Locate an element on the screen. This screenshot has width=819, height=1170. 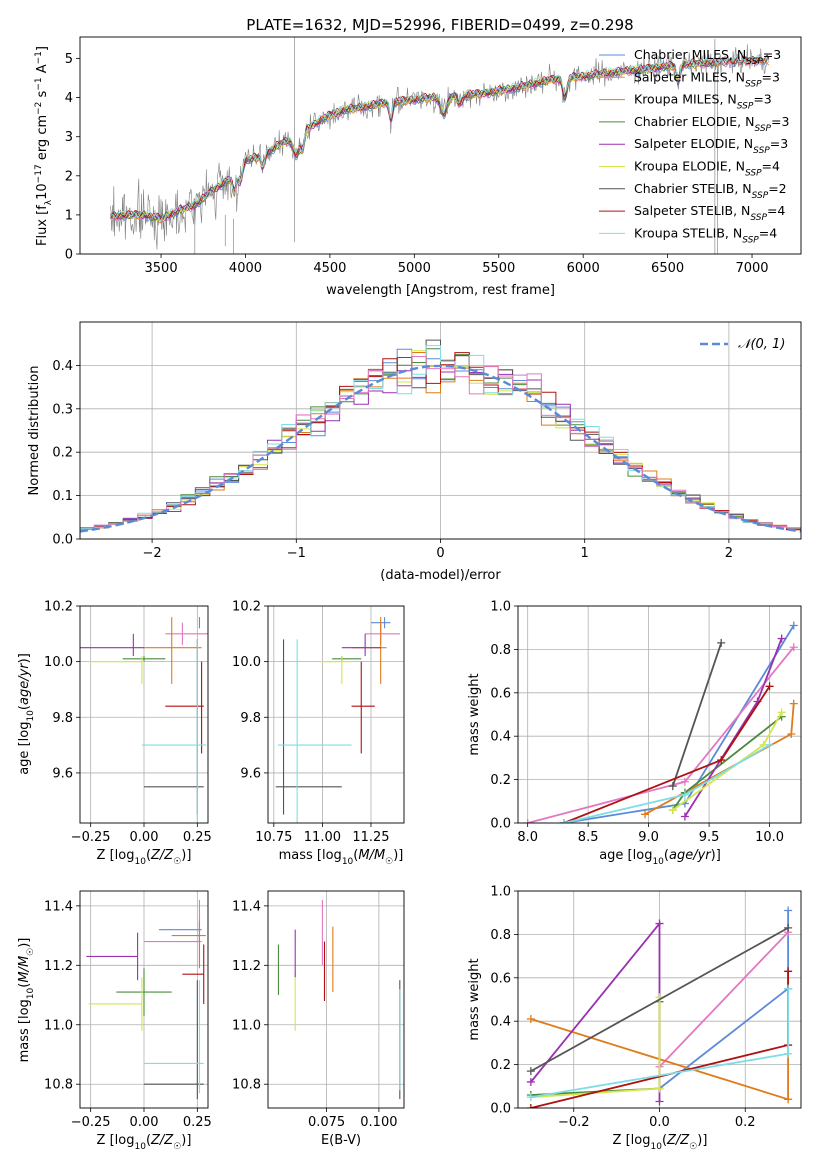
x-axis-label: E(B-V) is located at coordinates (341, 1140).